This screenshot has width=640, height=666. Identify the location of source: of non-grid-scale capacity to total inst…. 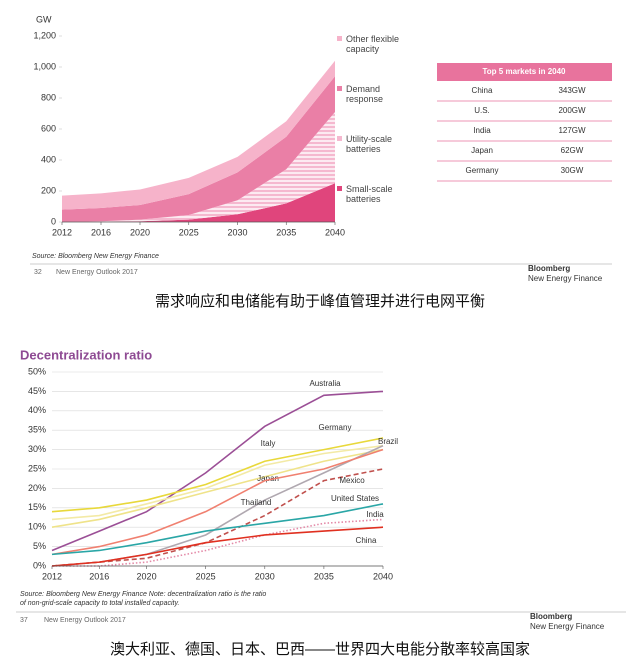
(99, 603).